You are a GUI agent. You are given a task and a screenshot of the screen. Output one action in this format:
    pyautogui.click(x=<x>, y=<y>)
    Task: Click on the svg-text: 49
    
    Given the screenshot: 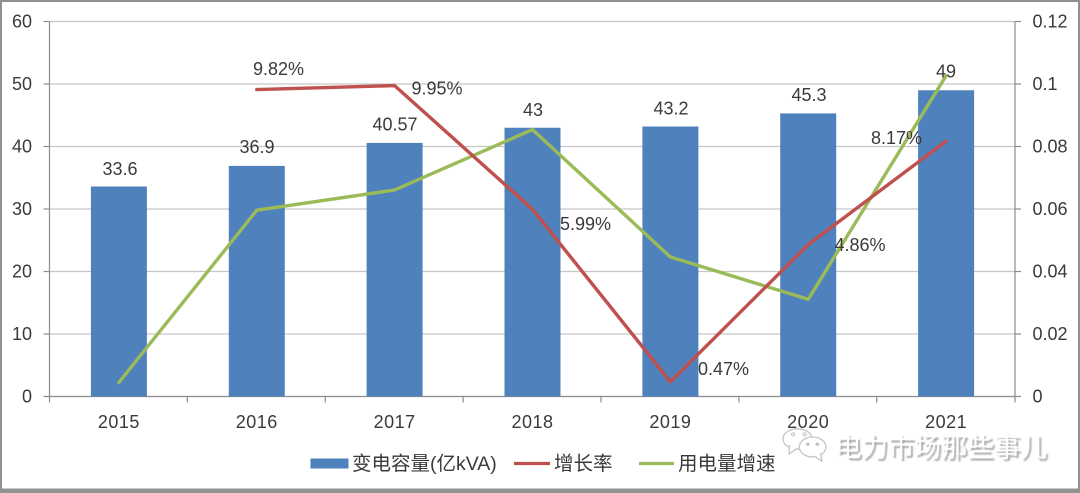 What is the action you would take?
    pyautogui.click(x=946, y=72)
    